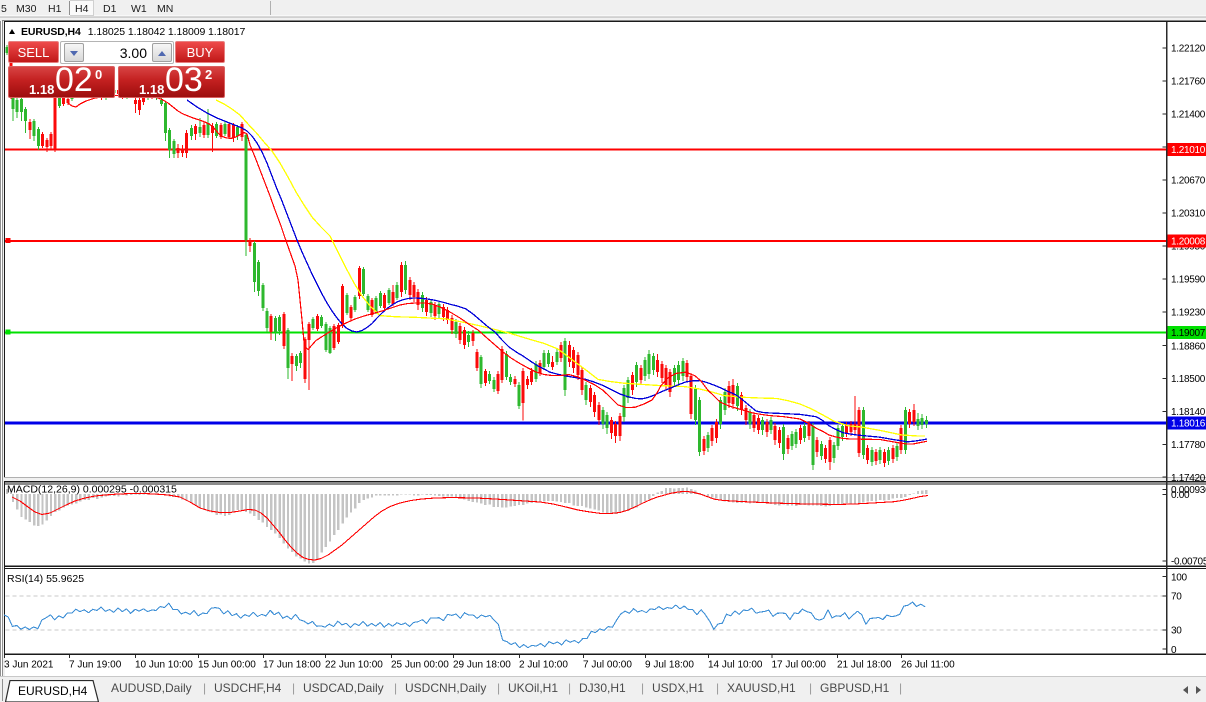 This screenshot has height=702, width=1206. I want to click on svg-text: 17 Jun 18:00, so click(292, 664).